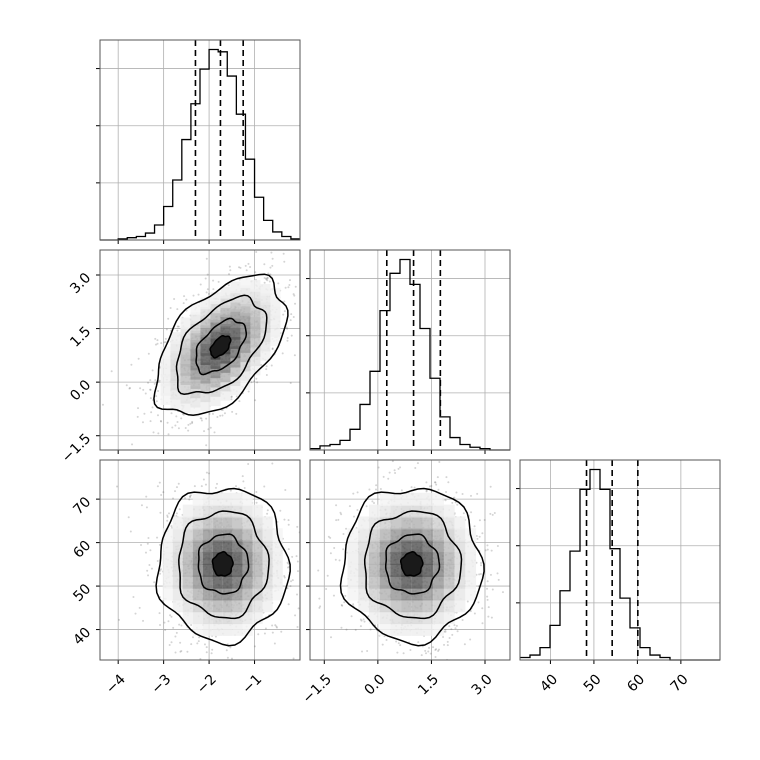  I want to click on x-tick-label: −1.5, so click(317, 688).